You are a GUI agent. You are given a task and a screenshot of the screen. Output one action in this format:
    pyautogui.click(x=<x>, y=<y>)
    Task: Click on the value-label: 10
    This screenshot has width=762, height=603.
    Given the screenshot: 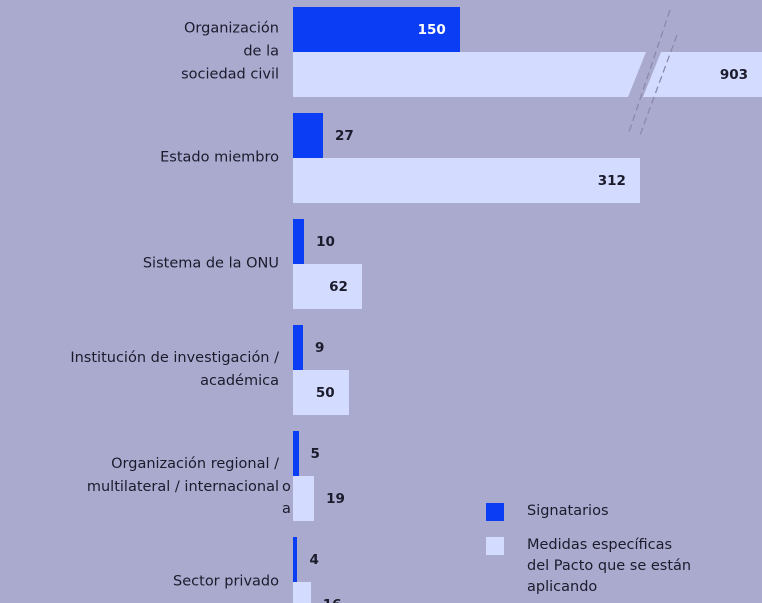 What is the action you would take?
    pyautogui.click(x=325, y=241)
    